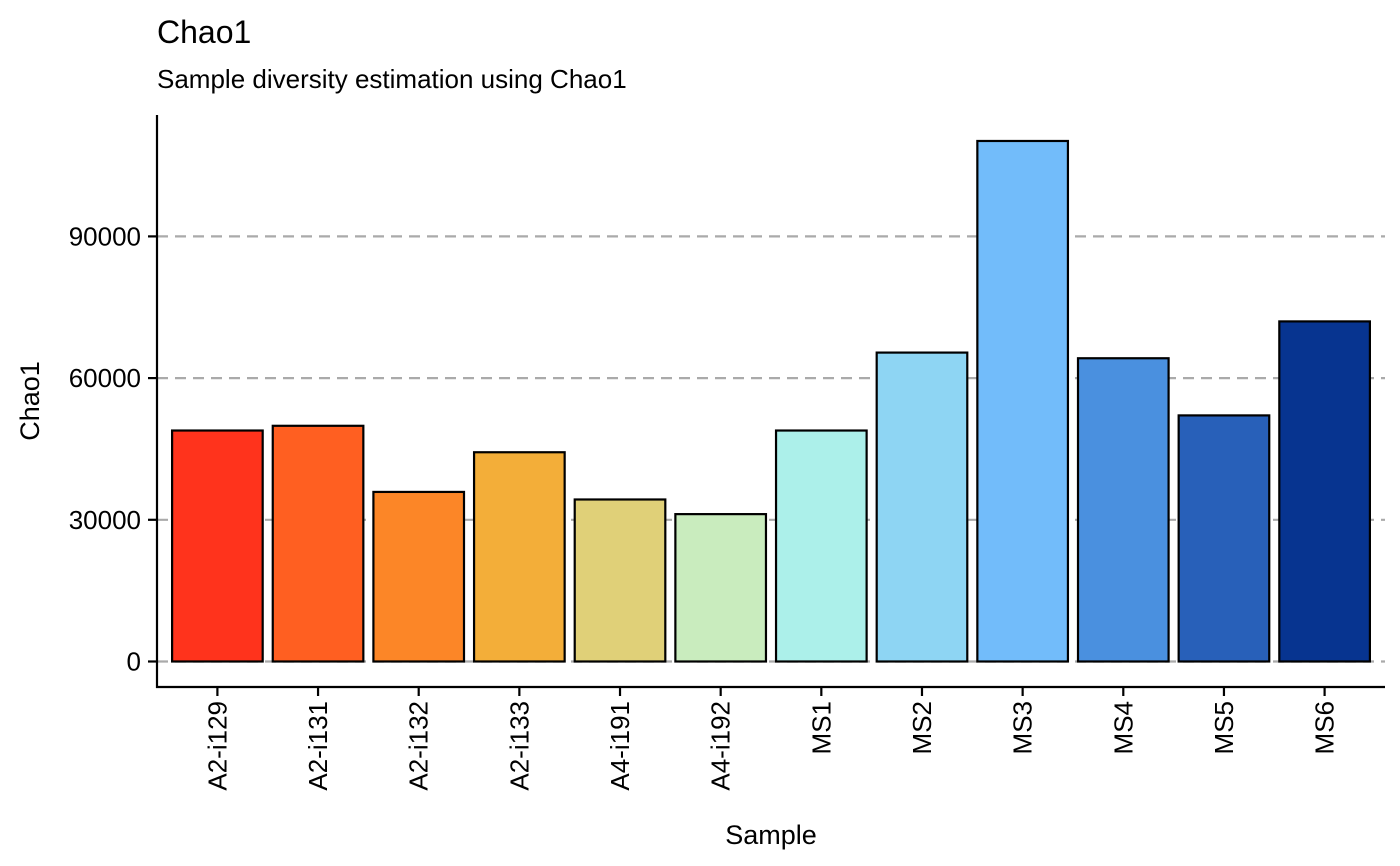 The width and height of the screenshot is (1400, 866). What do you see at coordinates (204, 32) in the screenshot?
I see `chart-title: Chao1` at bounding box center [204, 32].